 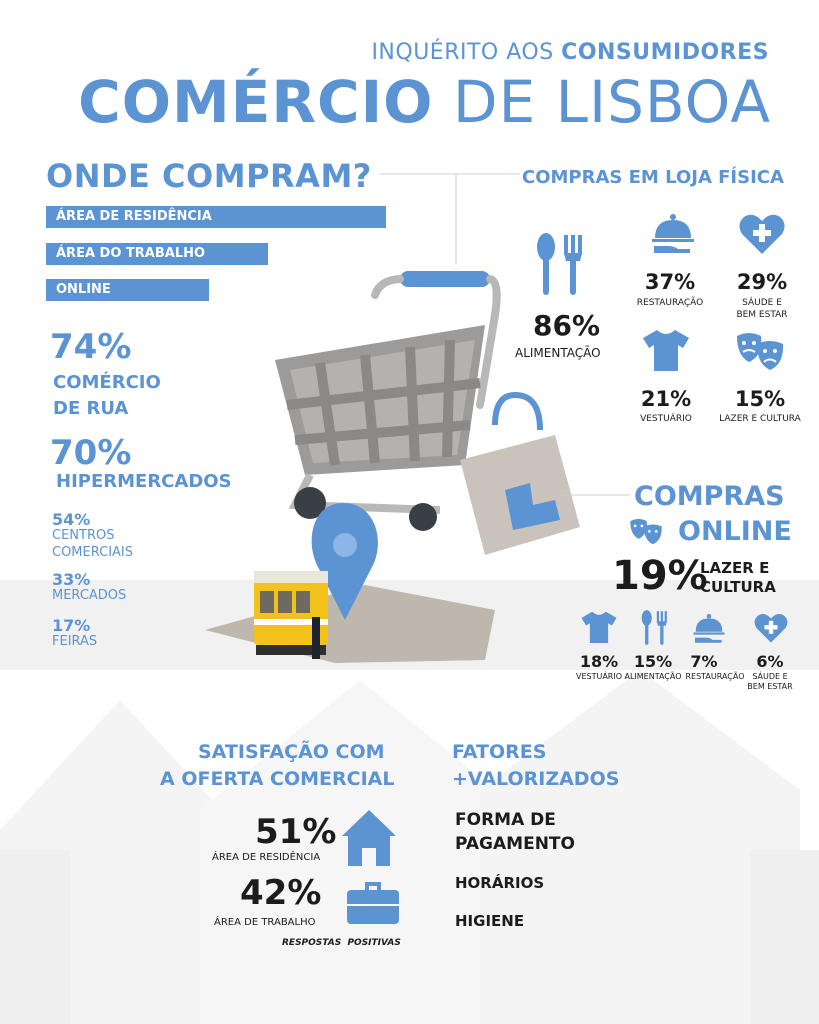 What do you see at coordinates (762, 282) in the screenshot?
I see `physical-pct-health: 29%` at bounding box center [762, 282].